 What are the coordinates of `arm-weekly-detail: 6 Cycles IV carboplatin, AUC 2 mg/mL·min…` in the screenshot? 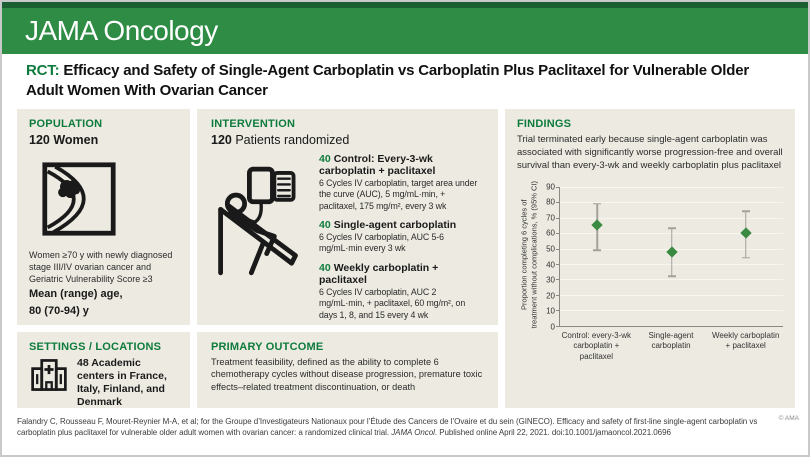 It's located at (392, 303).